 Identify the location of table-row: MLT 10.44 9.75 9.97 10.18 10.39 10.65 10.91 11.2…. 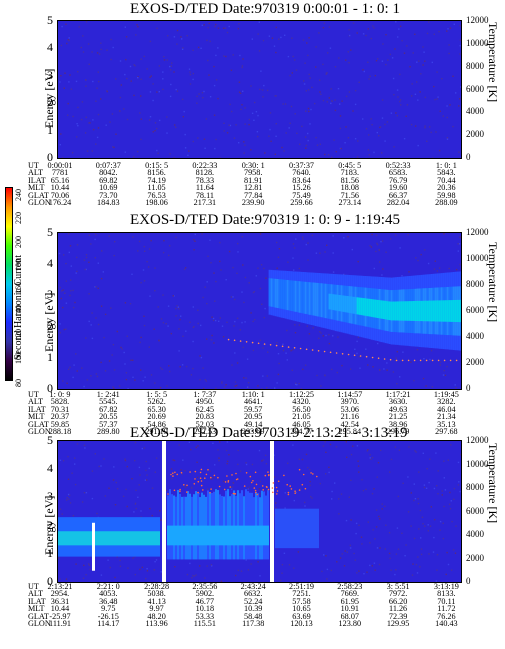
(252, 608).